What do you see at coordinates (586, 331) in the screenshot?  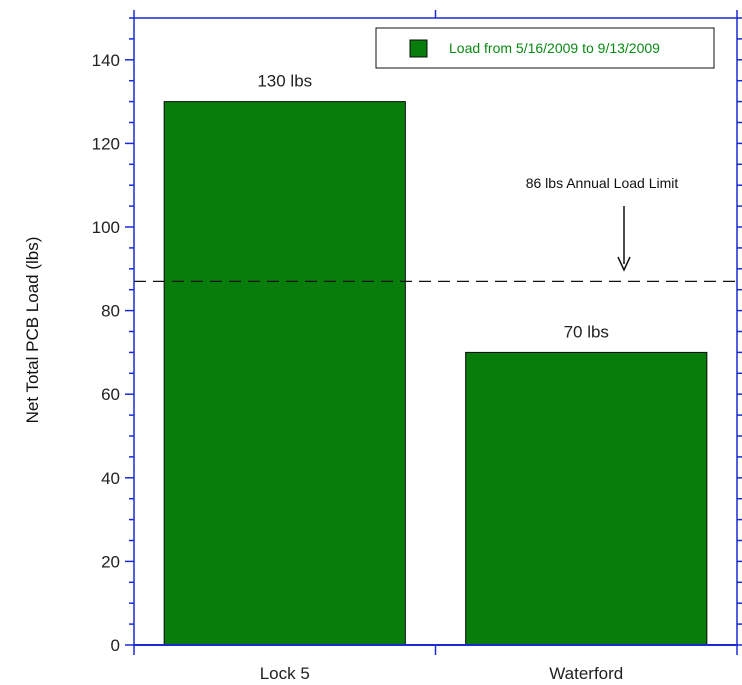 I see `bar-data-label: 70 lbs` at bounding box center [586, 331].